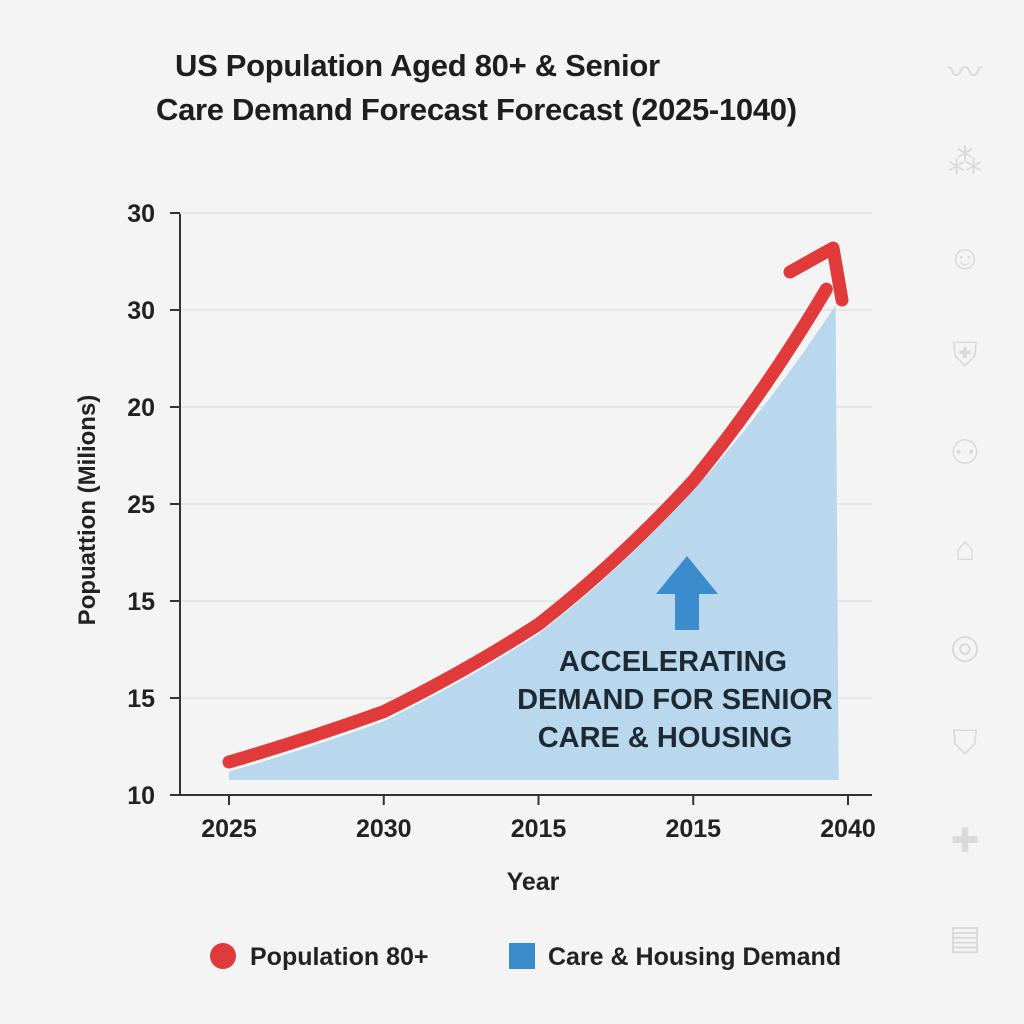 Image resolution: width=1024 pixels, height=1024 pixels. I want to click on shield-plus-icon: ⛉, so click(965, 743).